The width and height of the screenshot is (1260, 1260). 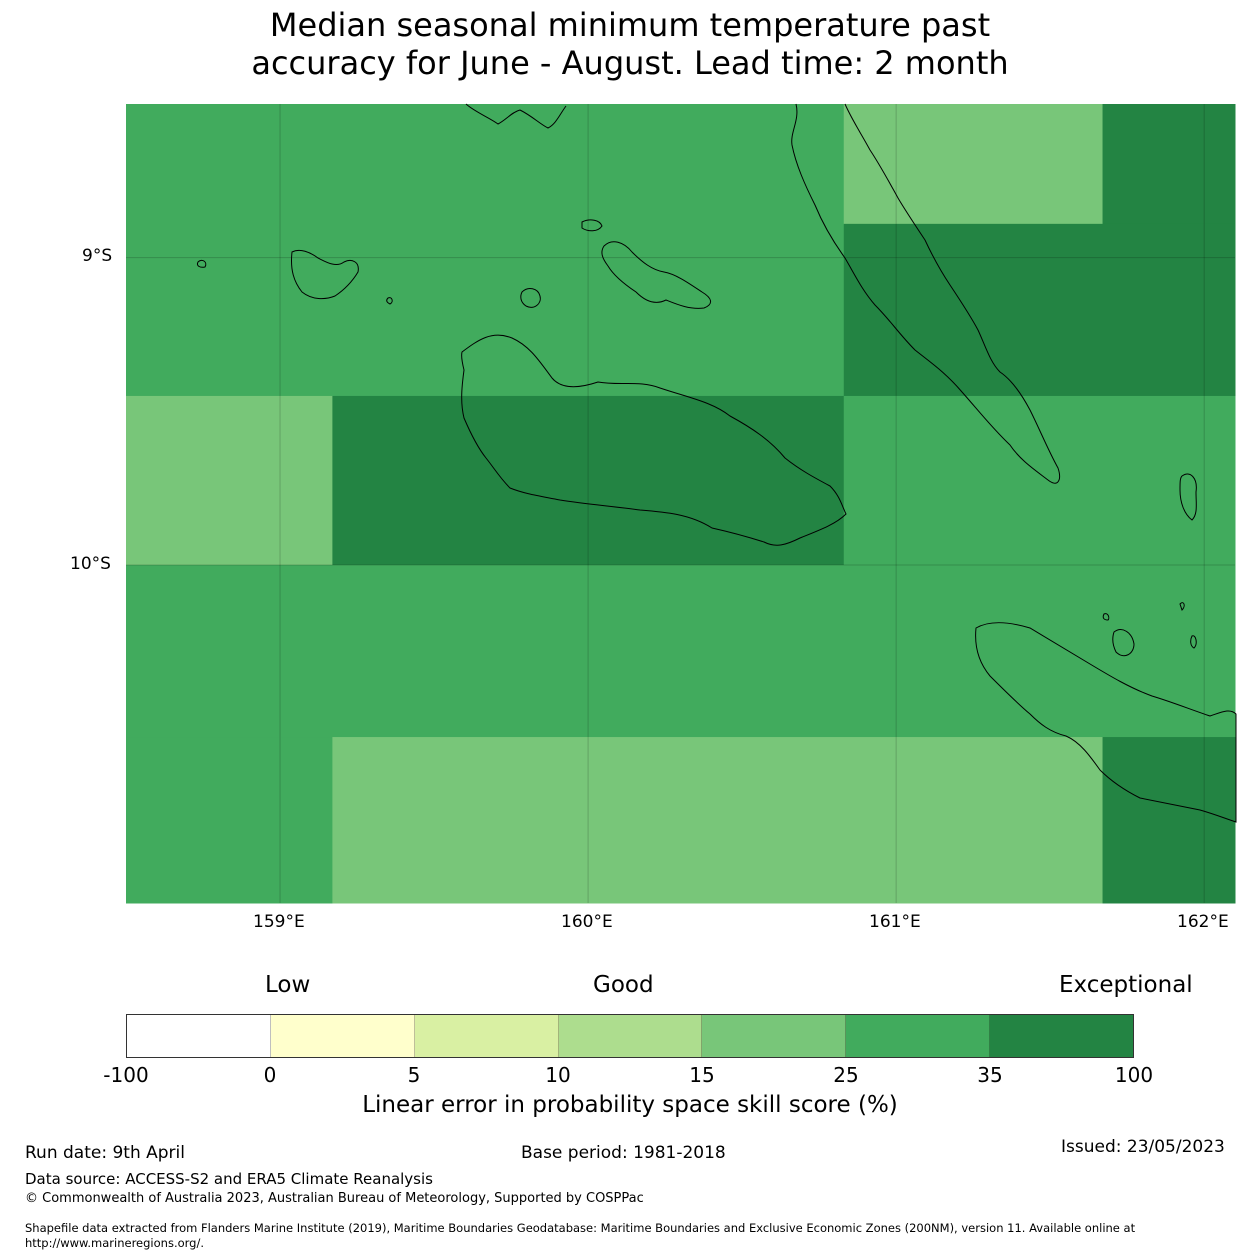 What do you see at coordinates (389, 301) in the screenshot?
I see `coastline-islet-small-sw` at bounding box center [389, 301].